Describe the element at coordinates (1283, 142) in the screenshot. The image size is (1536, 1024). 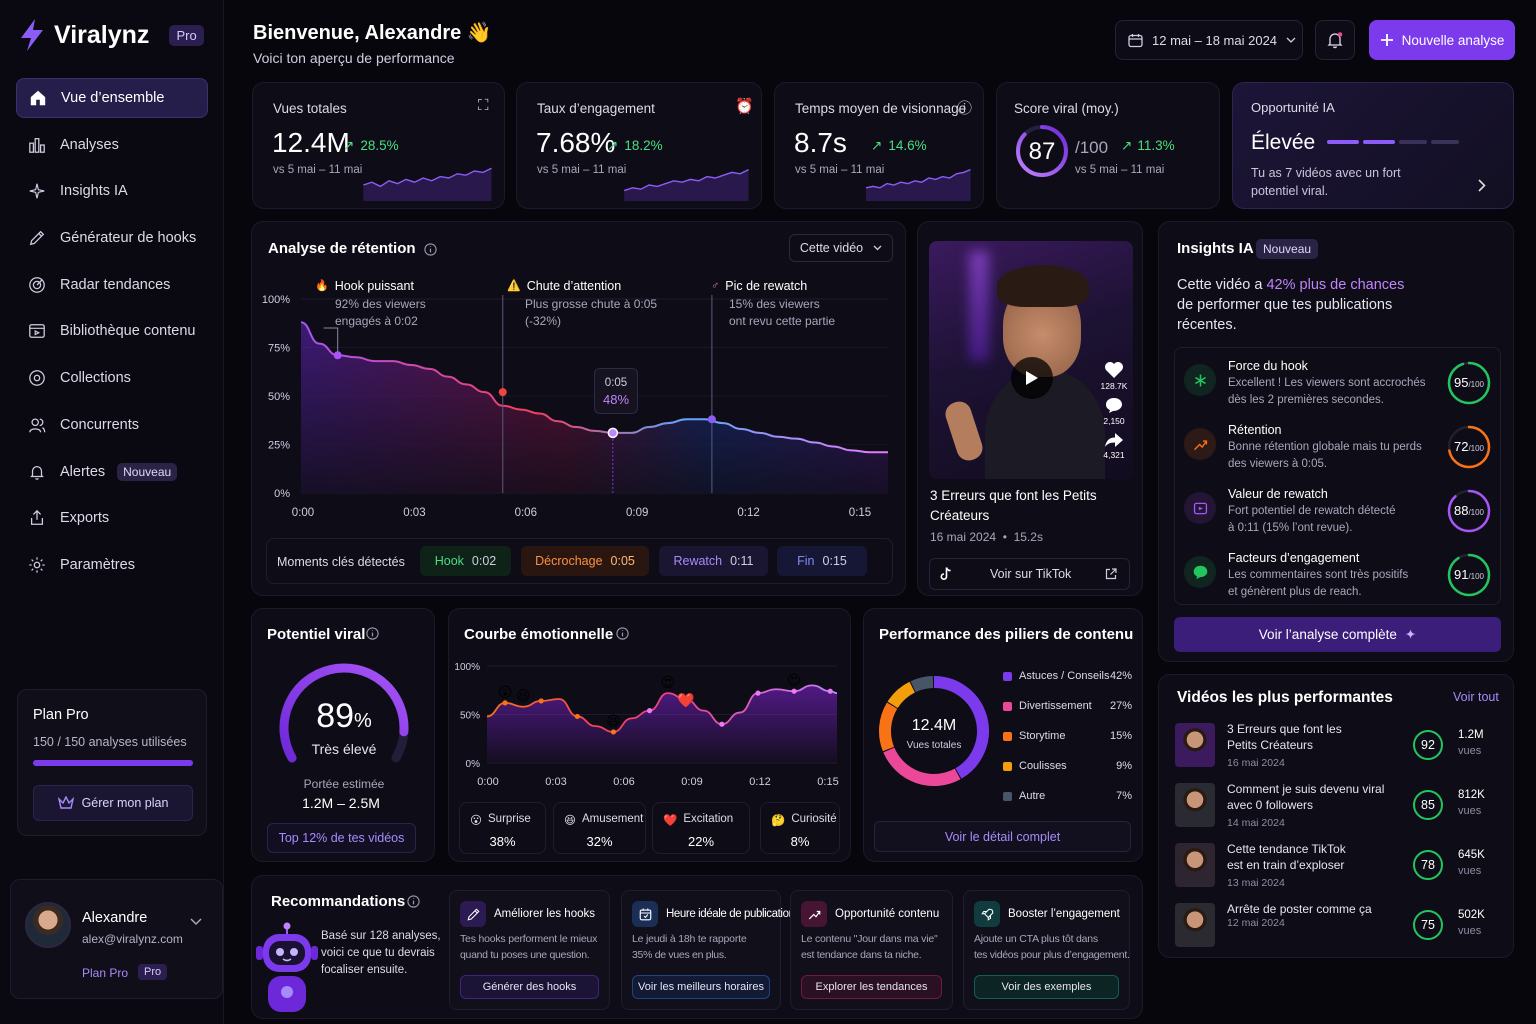
I see `ai-opportunity-level: Élevée` at that location.